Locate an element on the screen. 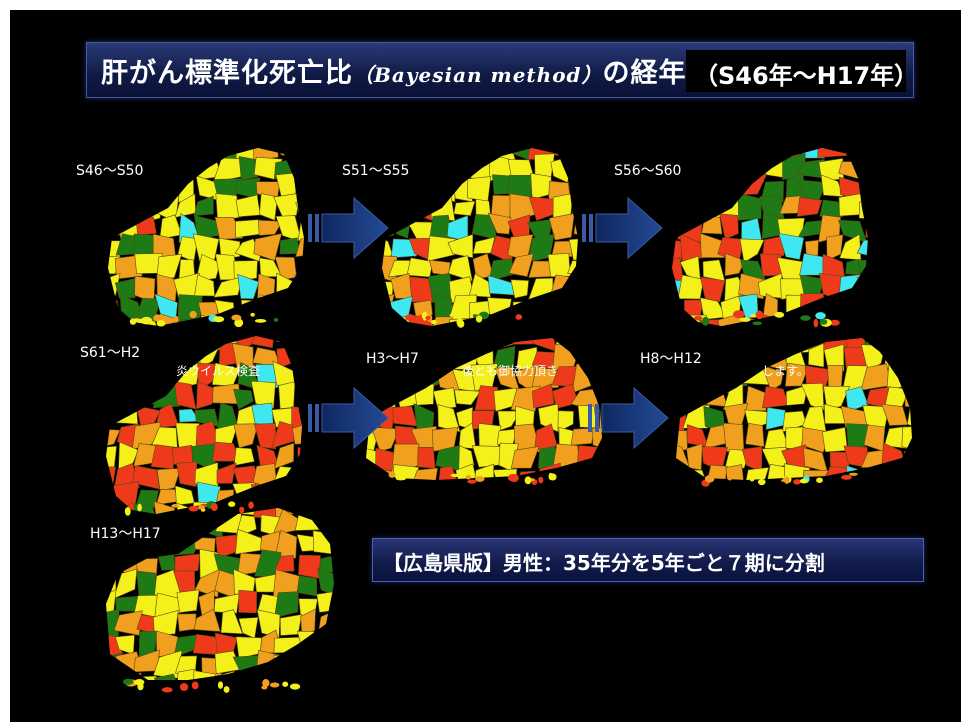  period-label-5: H3〜H7 is located at coordinates (392, 359).